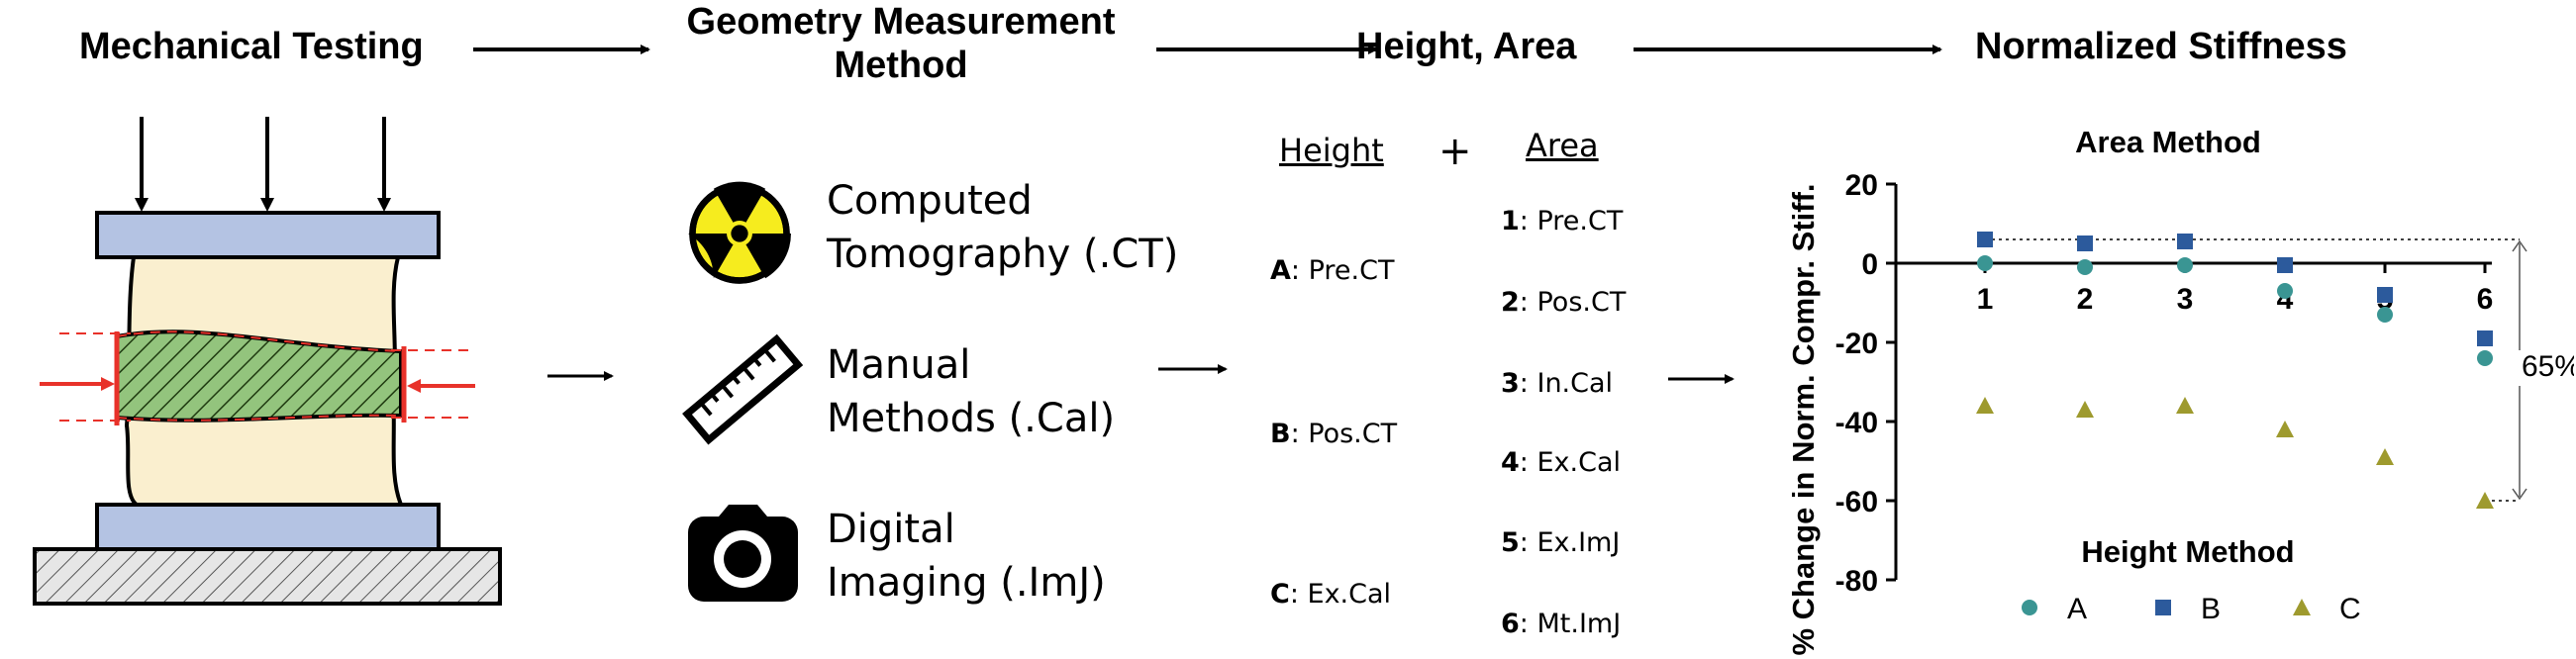 The image size is (2576, 659). Describe the element at coordinates (2086, 299) in the screenshot. I see `chart-x-tick-label: 2` at that location.